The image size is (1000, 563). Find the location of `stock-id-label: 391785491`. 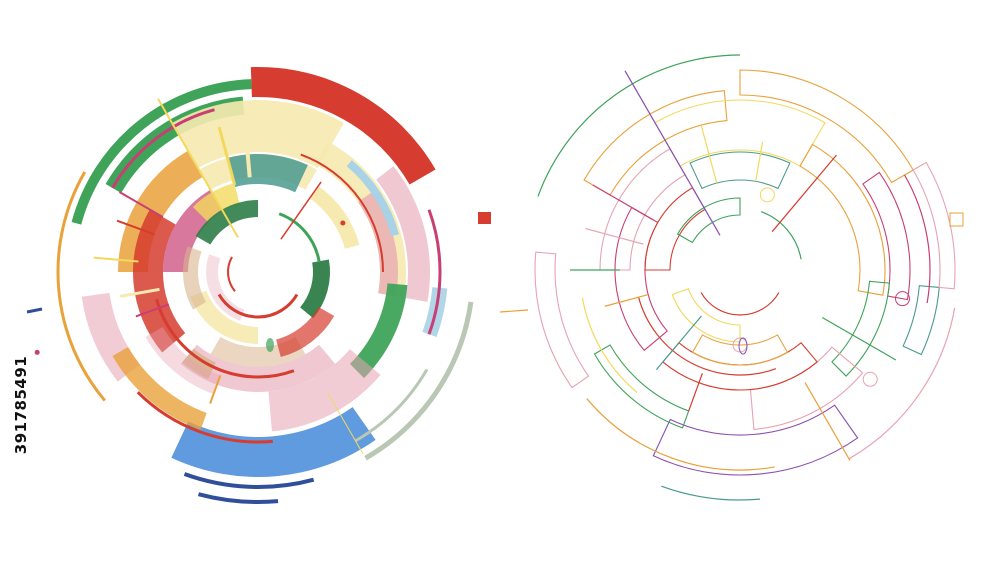

stock-id-label: 391785491 is located at coordinates (21, 405).